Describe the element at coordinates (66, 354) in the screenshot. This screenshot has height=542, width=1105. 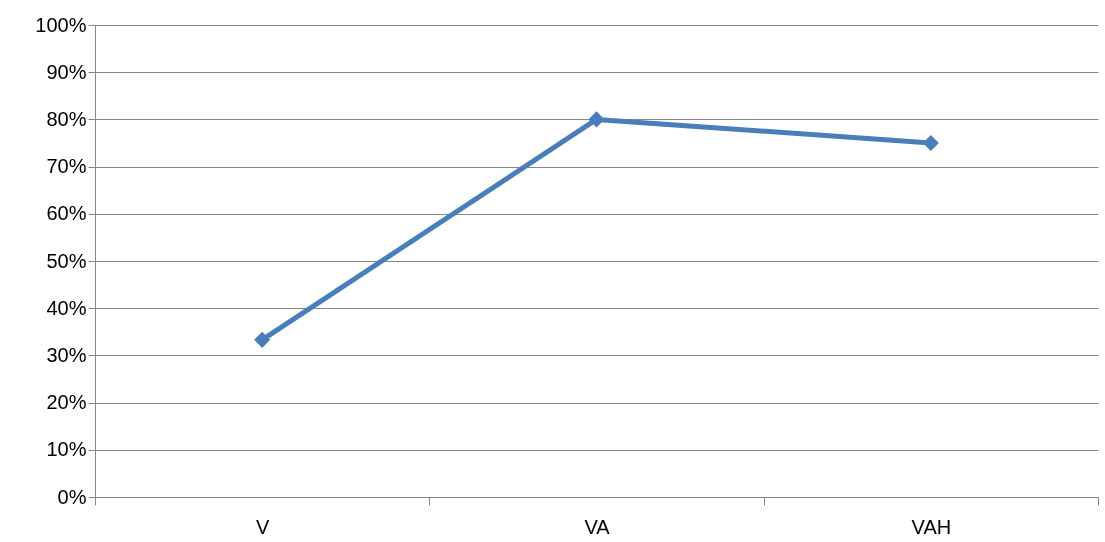
I see `y-tick-label: 30%` at that location.